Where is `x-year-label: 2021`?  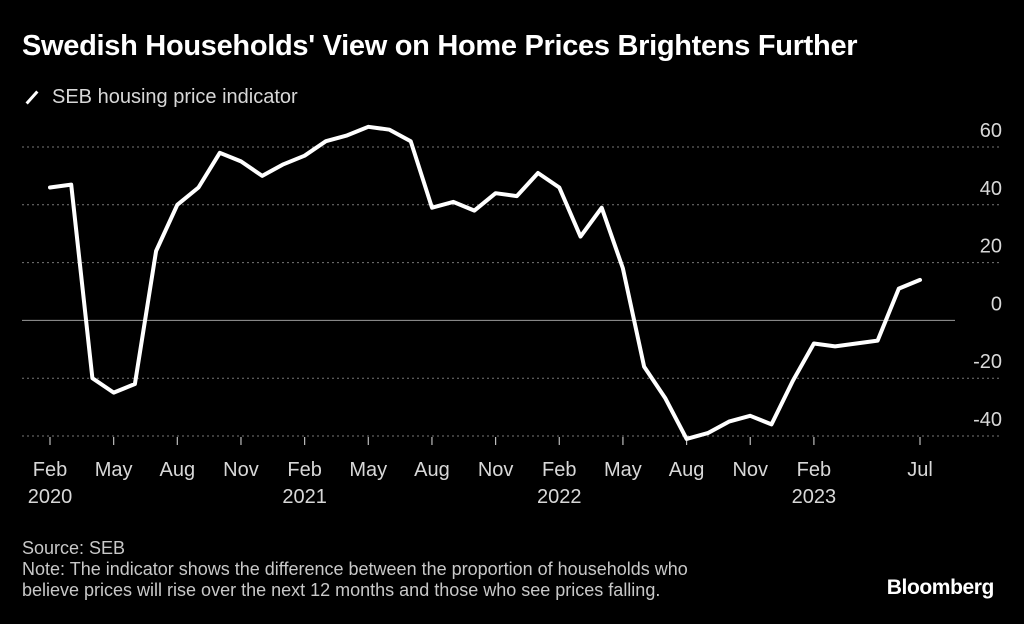
x-year-label: 2021 is located at coordinates (304, 497).